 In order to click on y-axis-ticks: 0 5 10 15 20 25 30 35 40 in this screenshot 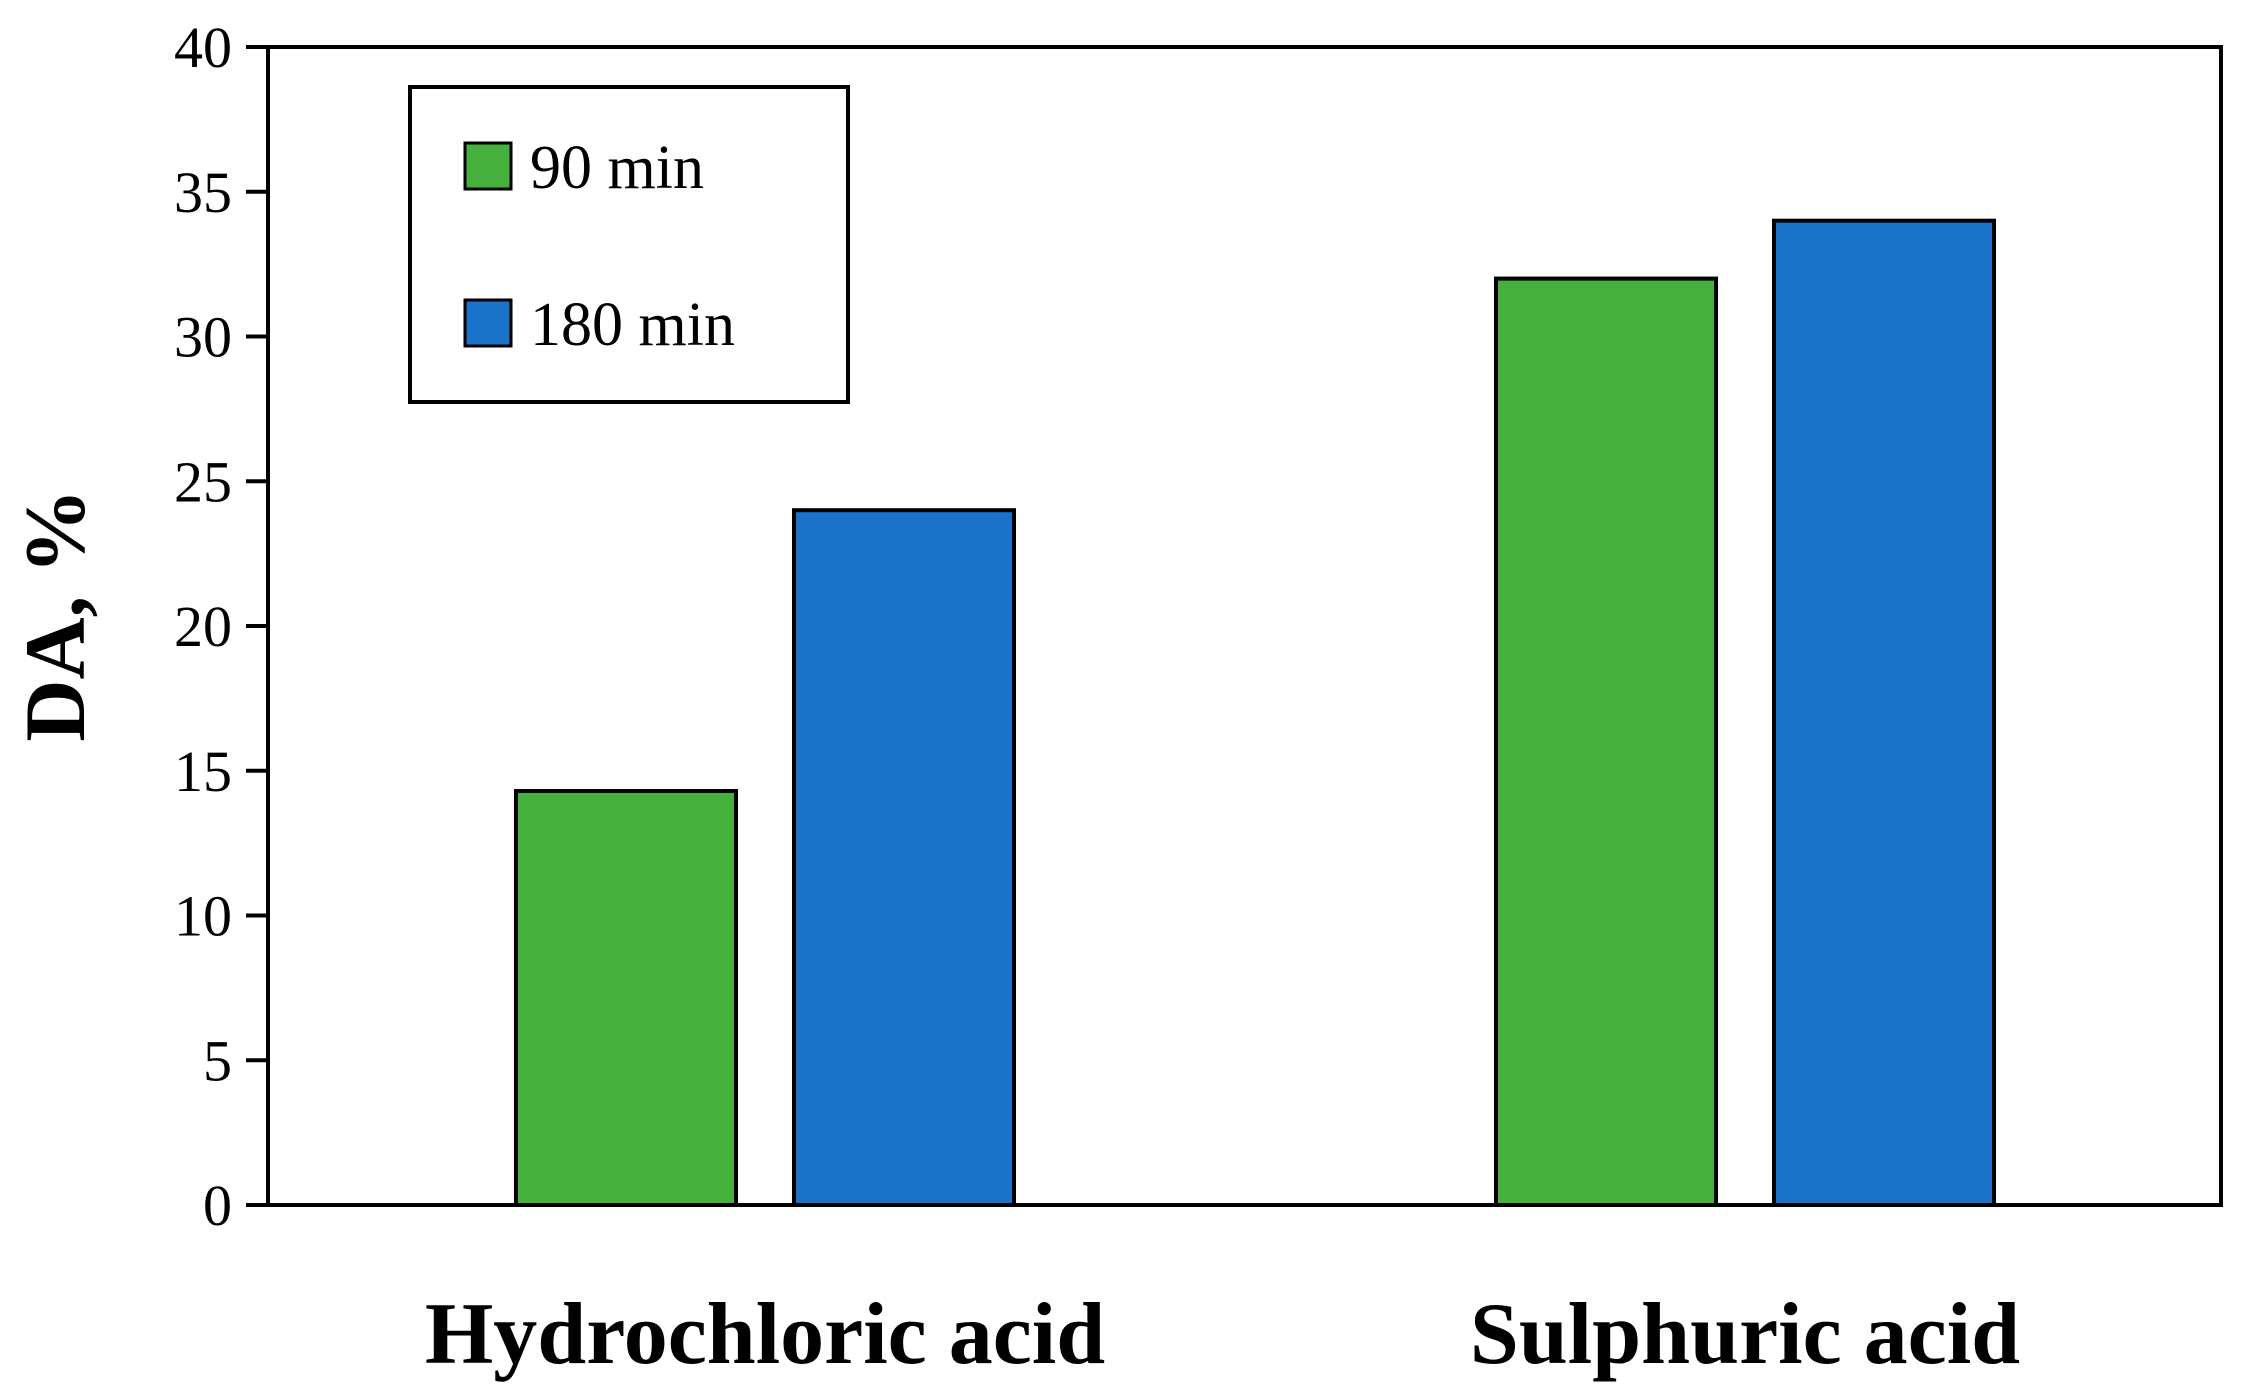, I will do `click(221, 626)`.